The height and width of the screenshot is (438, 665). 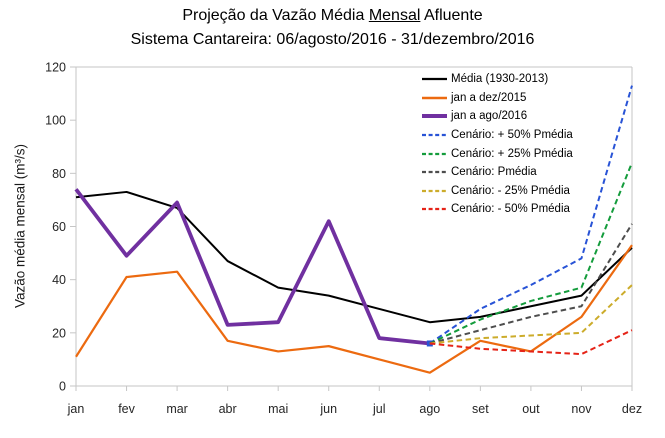 I want to click on legend-label: Cenário: - 25% Pmédia, so click(x=510, y=190).